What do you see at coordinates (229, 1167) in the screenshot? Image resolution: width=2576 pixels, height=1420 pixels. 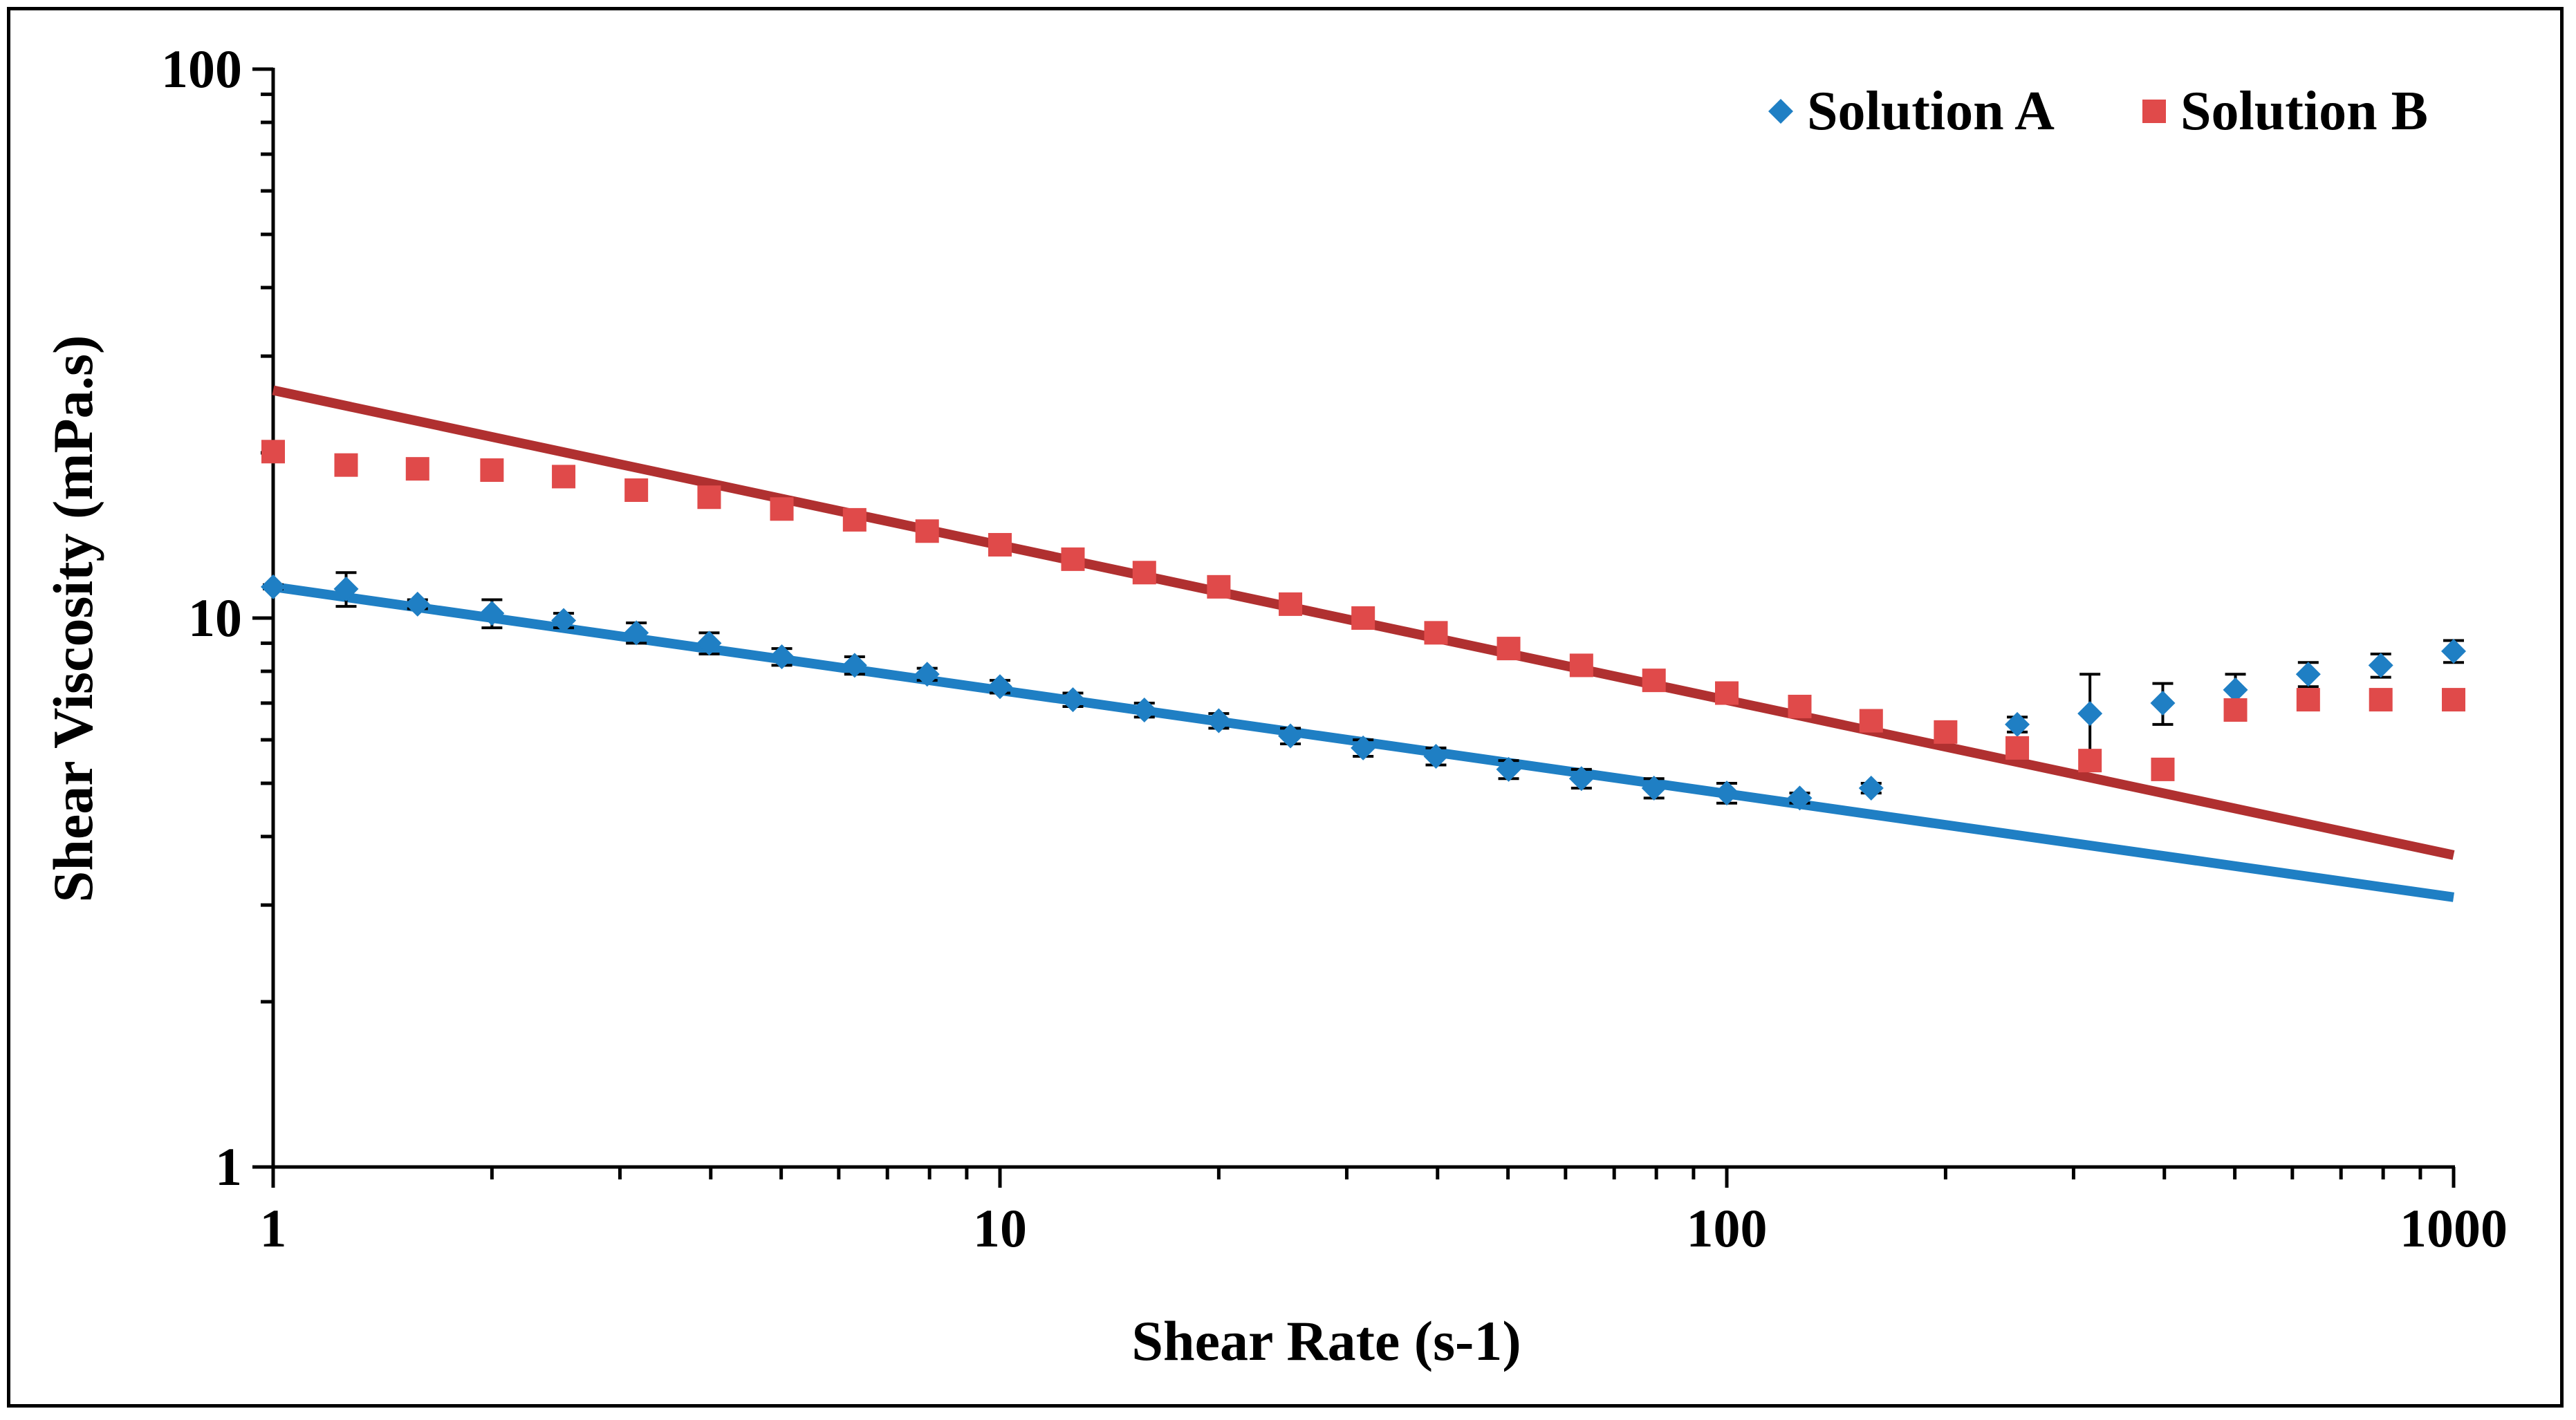 I see `y-tick-label: 1` at bounding box center [229, 1167].